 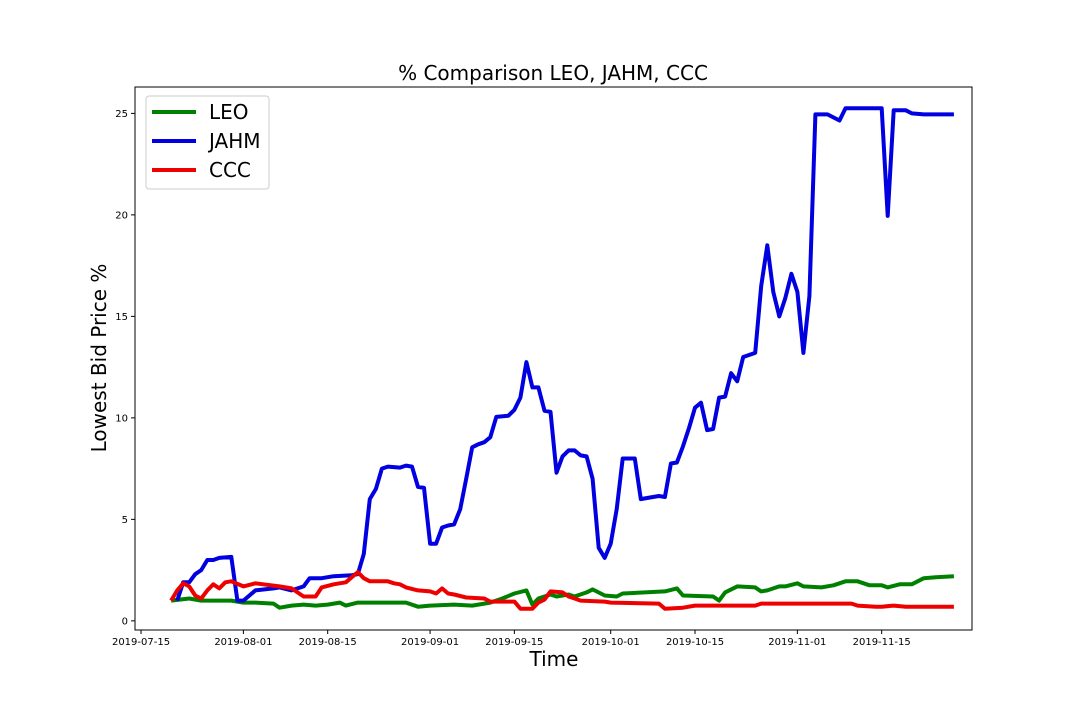 I want to click on legend: LEO JAHM CCC, so click(x=207, y=142).